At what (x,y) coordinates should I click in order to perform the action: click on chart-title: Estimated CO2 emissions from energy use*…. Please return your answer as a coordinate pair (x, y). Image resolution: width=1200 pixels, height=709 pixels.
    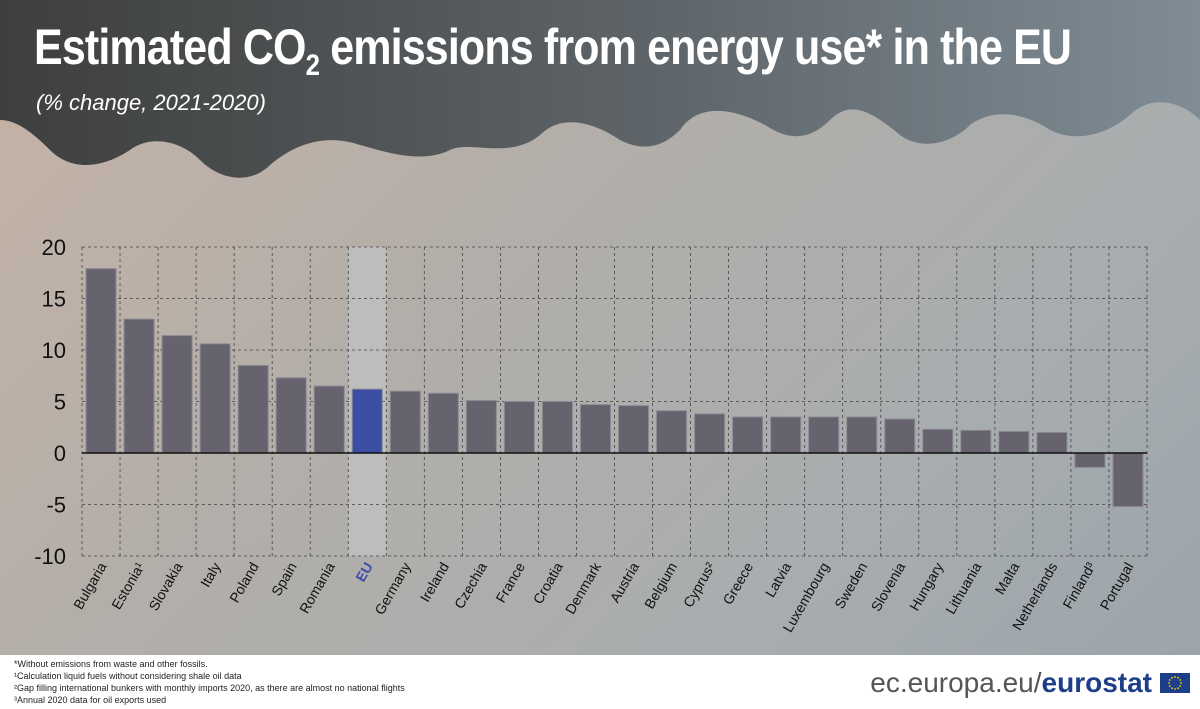
    Looking at the image, I should click on (553, 50).